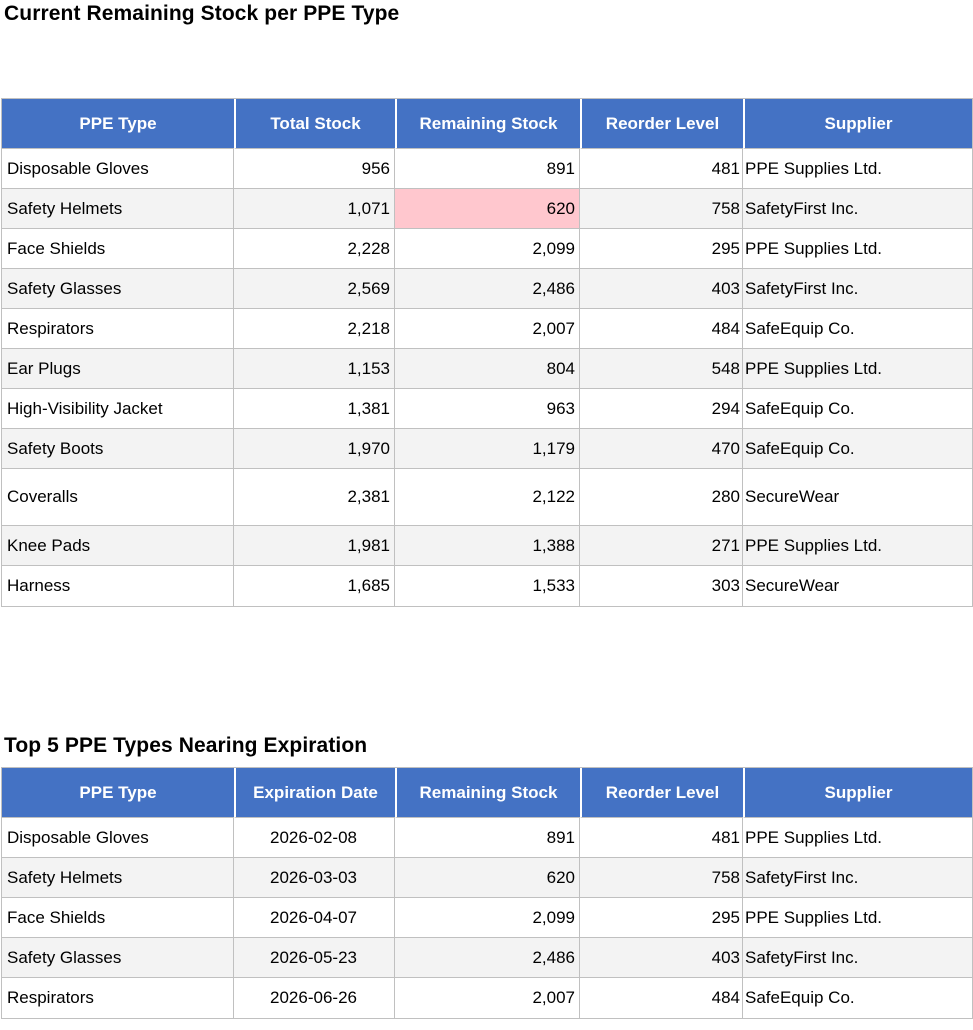  I want to click on cell-expiration-date: 2026-03-03, so click(314, 878).